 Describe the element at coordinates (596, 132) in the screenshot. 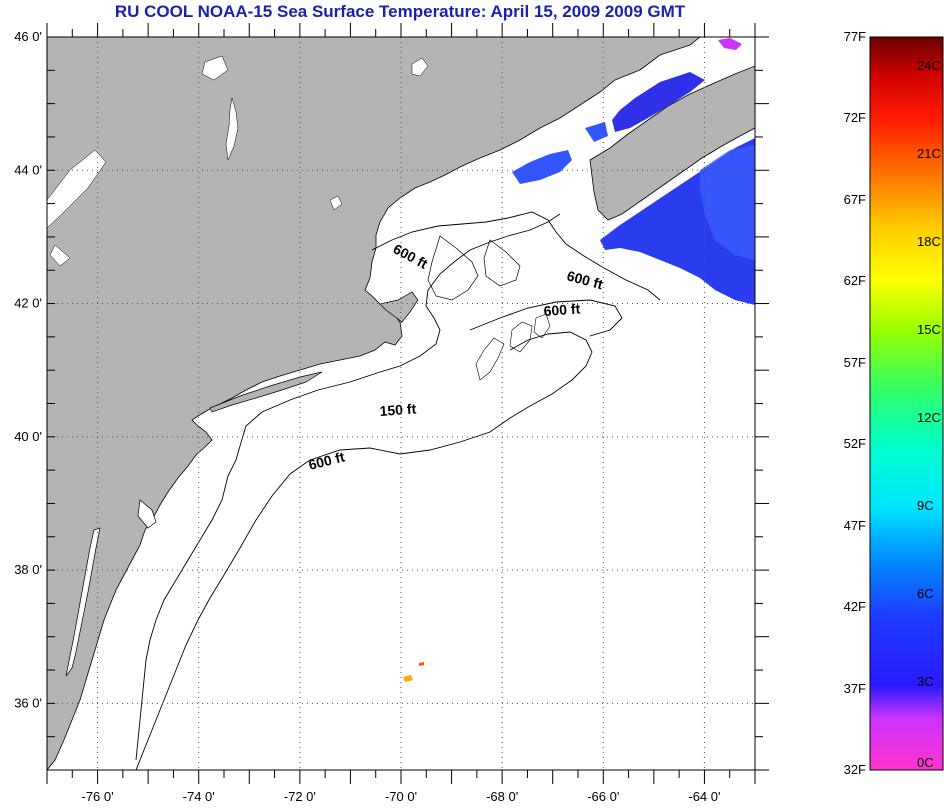

I see `sst-gulf-maine-north` at that location.